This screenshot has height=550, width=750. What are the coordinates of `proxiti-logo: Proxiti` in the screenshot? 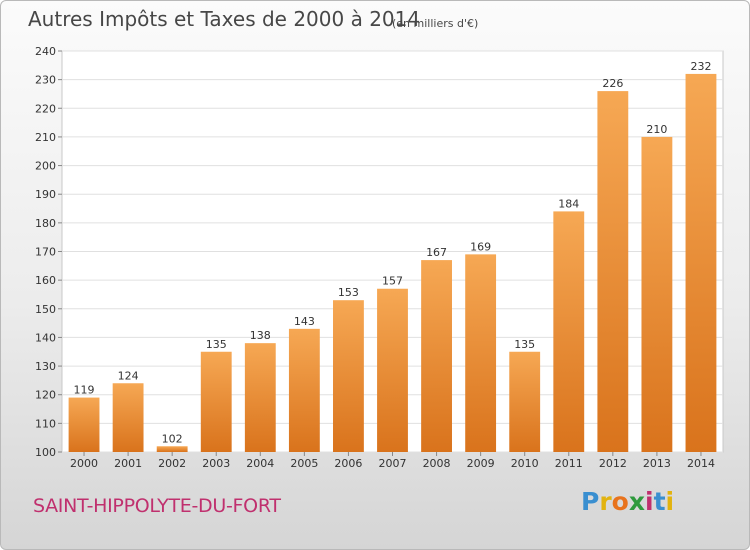 It's located at (627, 501).